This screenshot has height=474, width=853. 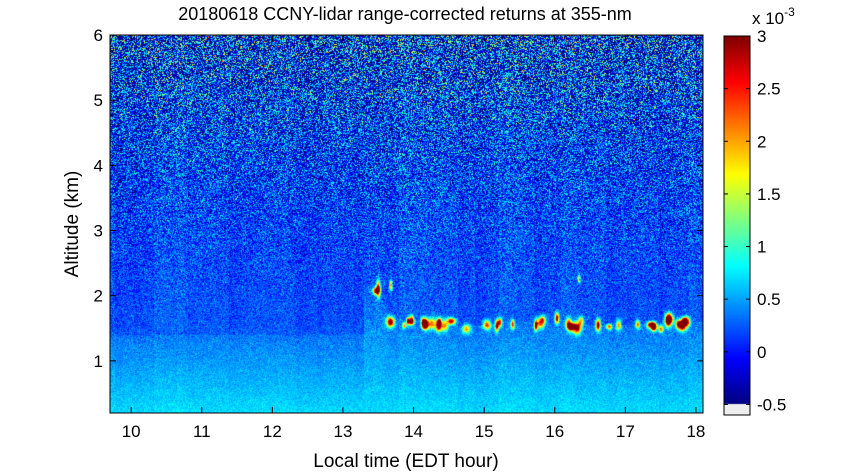 I want to click on x-tick-label: 16, so click(x=554, y=431).